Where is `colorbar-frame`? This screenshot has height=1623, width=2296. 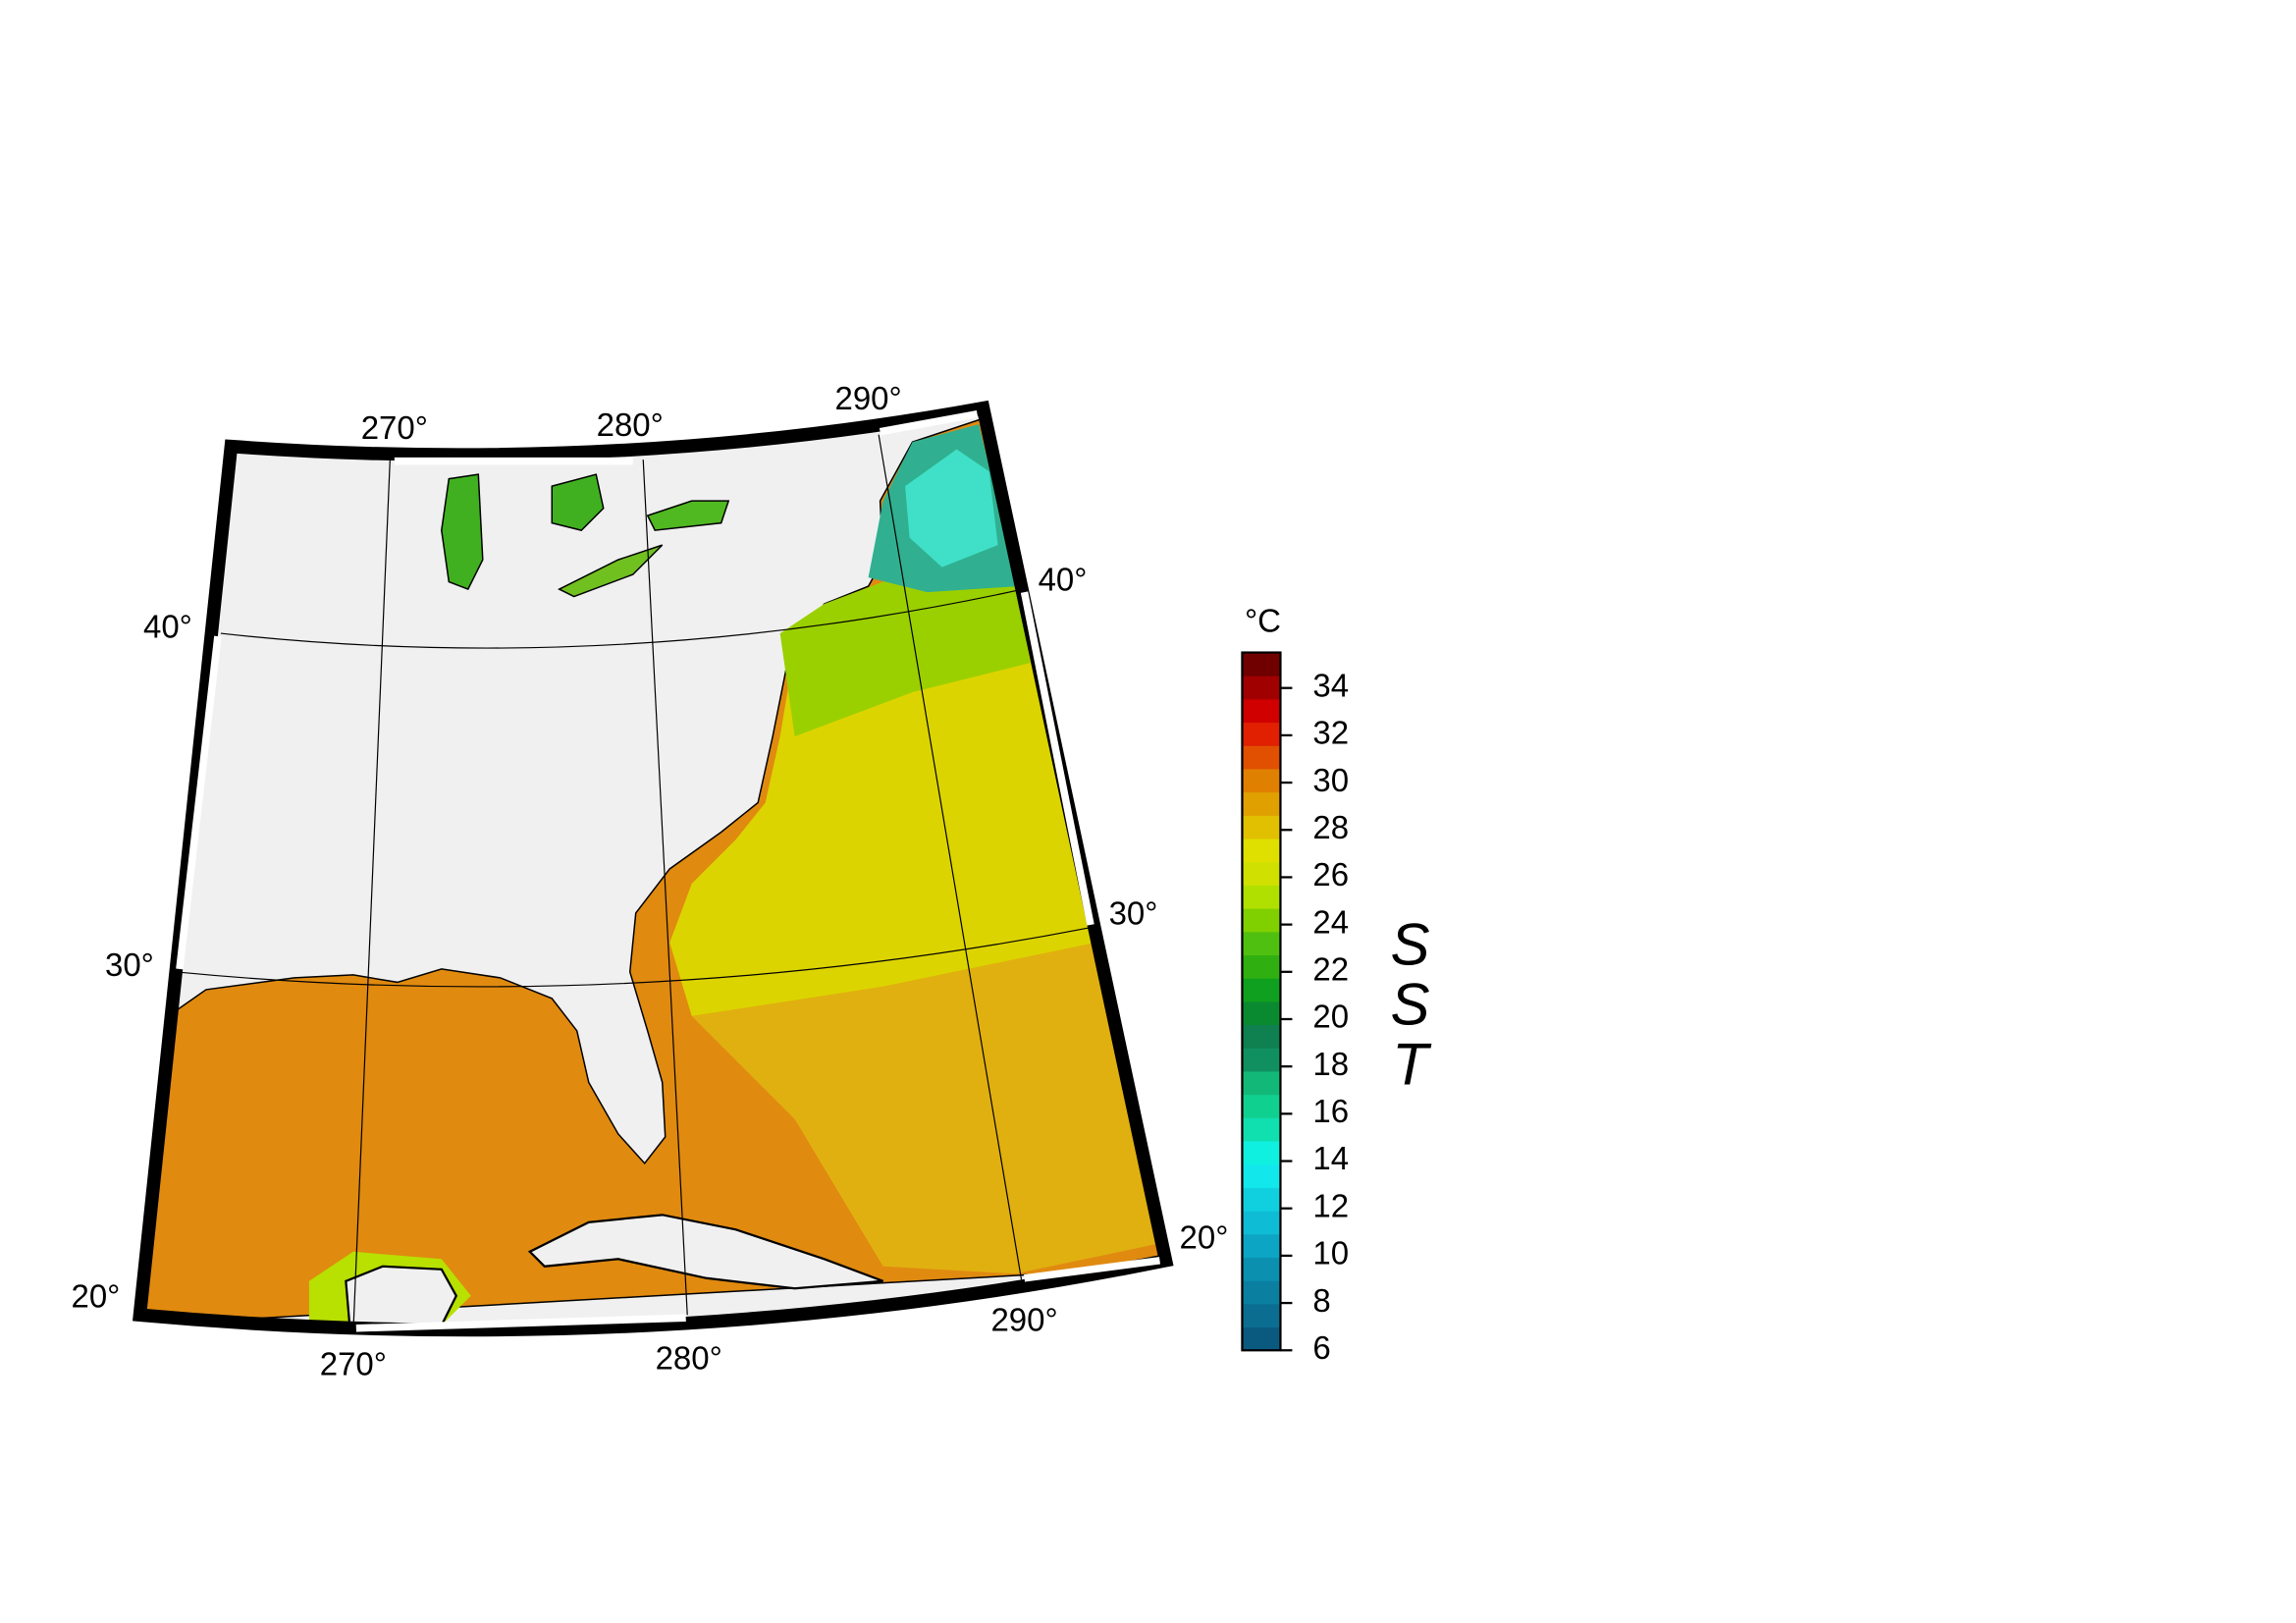
colorbar-frame is located at coordinates (1261, 1001).